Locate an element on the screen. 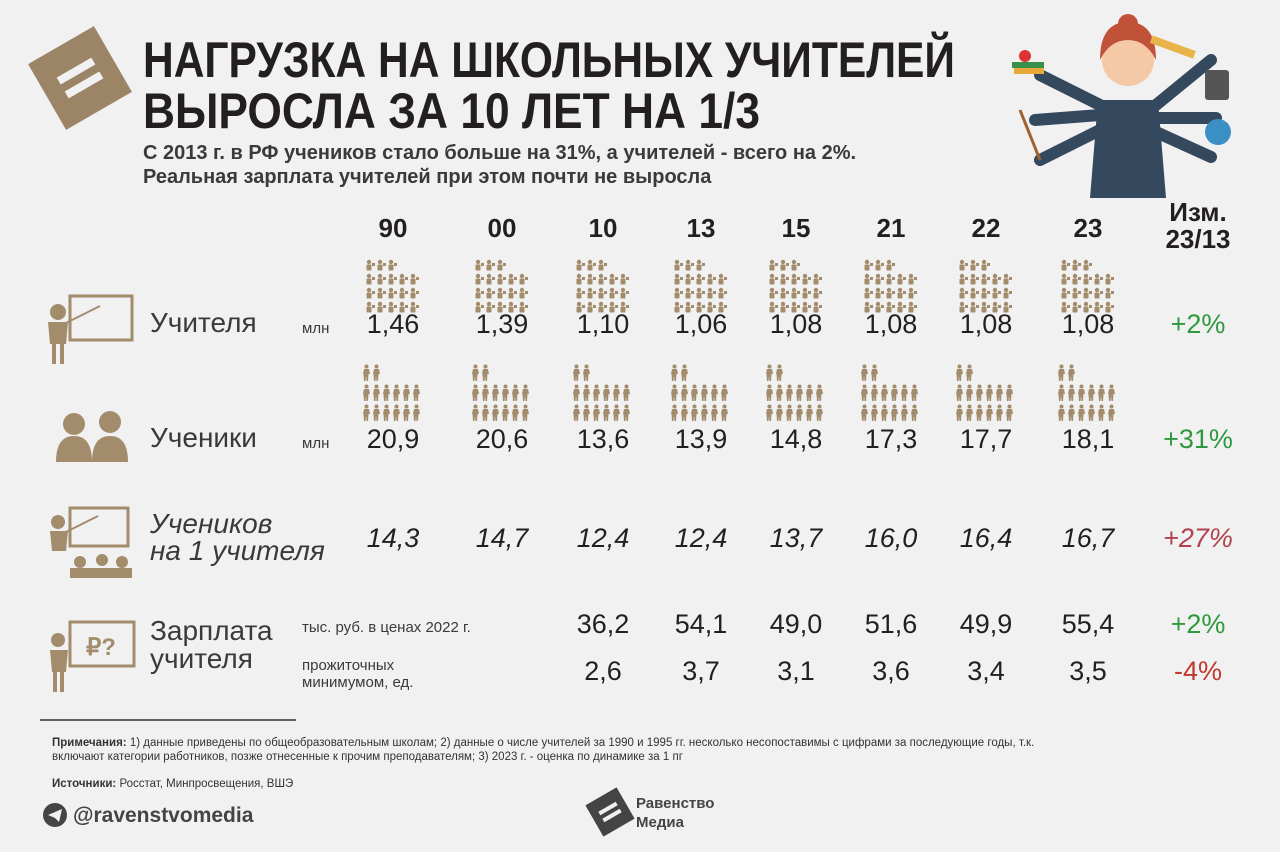 This screenshot has height=852, width=1280. column-header: 15 is located at coordinates (796, 228).